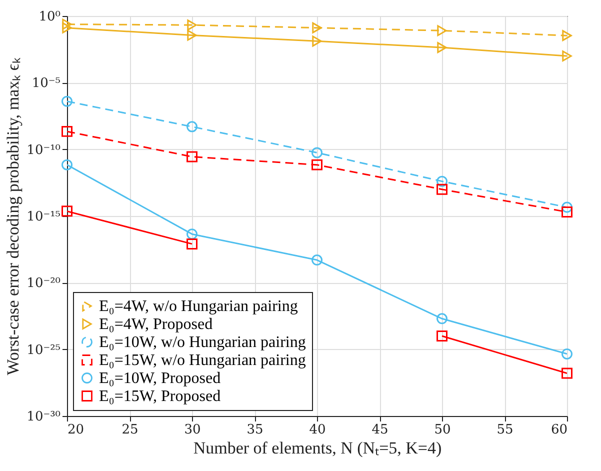 The height and width of the screenshot is (471, 601). I want to click on x-axis-title: Number of elements, N (Nₜ=5, K=4), so click(317, 448).